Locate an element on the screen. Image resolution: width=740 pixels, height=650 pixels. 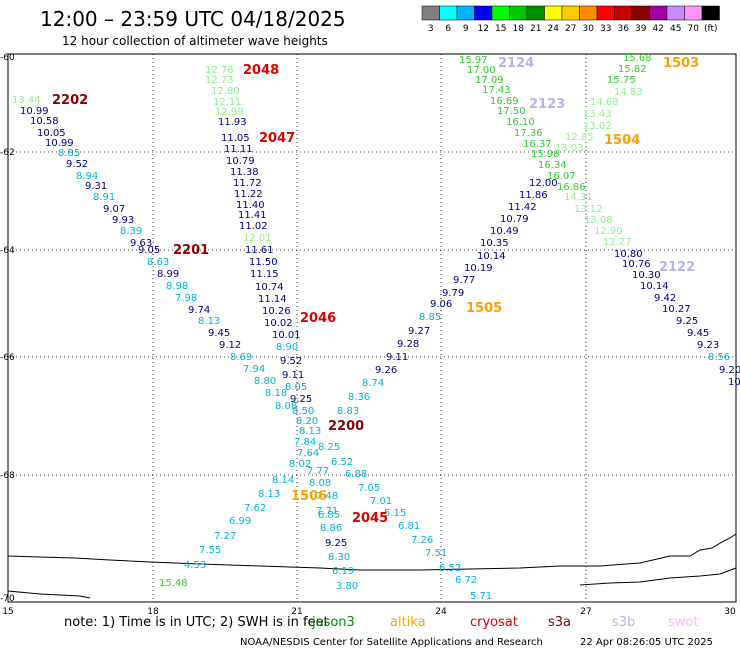
wave-height-reading: 7.98 is located at coordinates (186, 298).